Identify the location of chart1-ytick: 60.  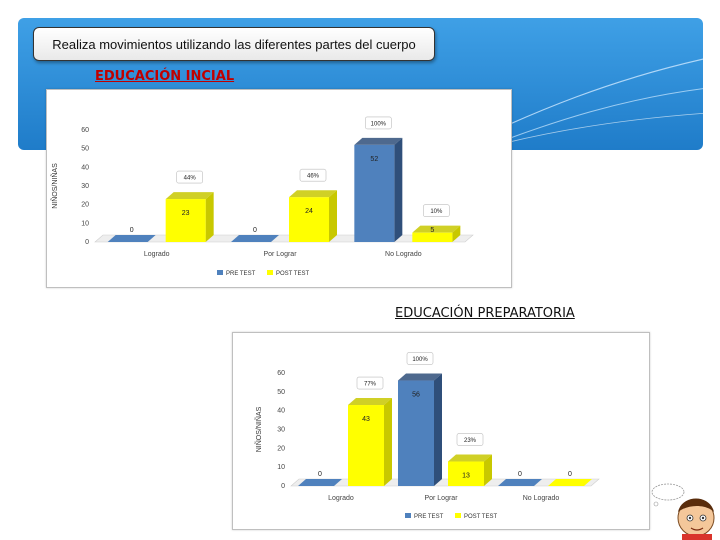
(85, 130).